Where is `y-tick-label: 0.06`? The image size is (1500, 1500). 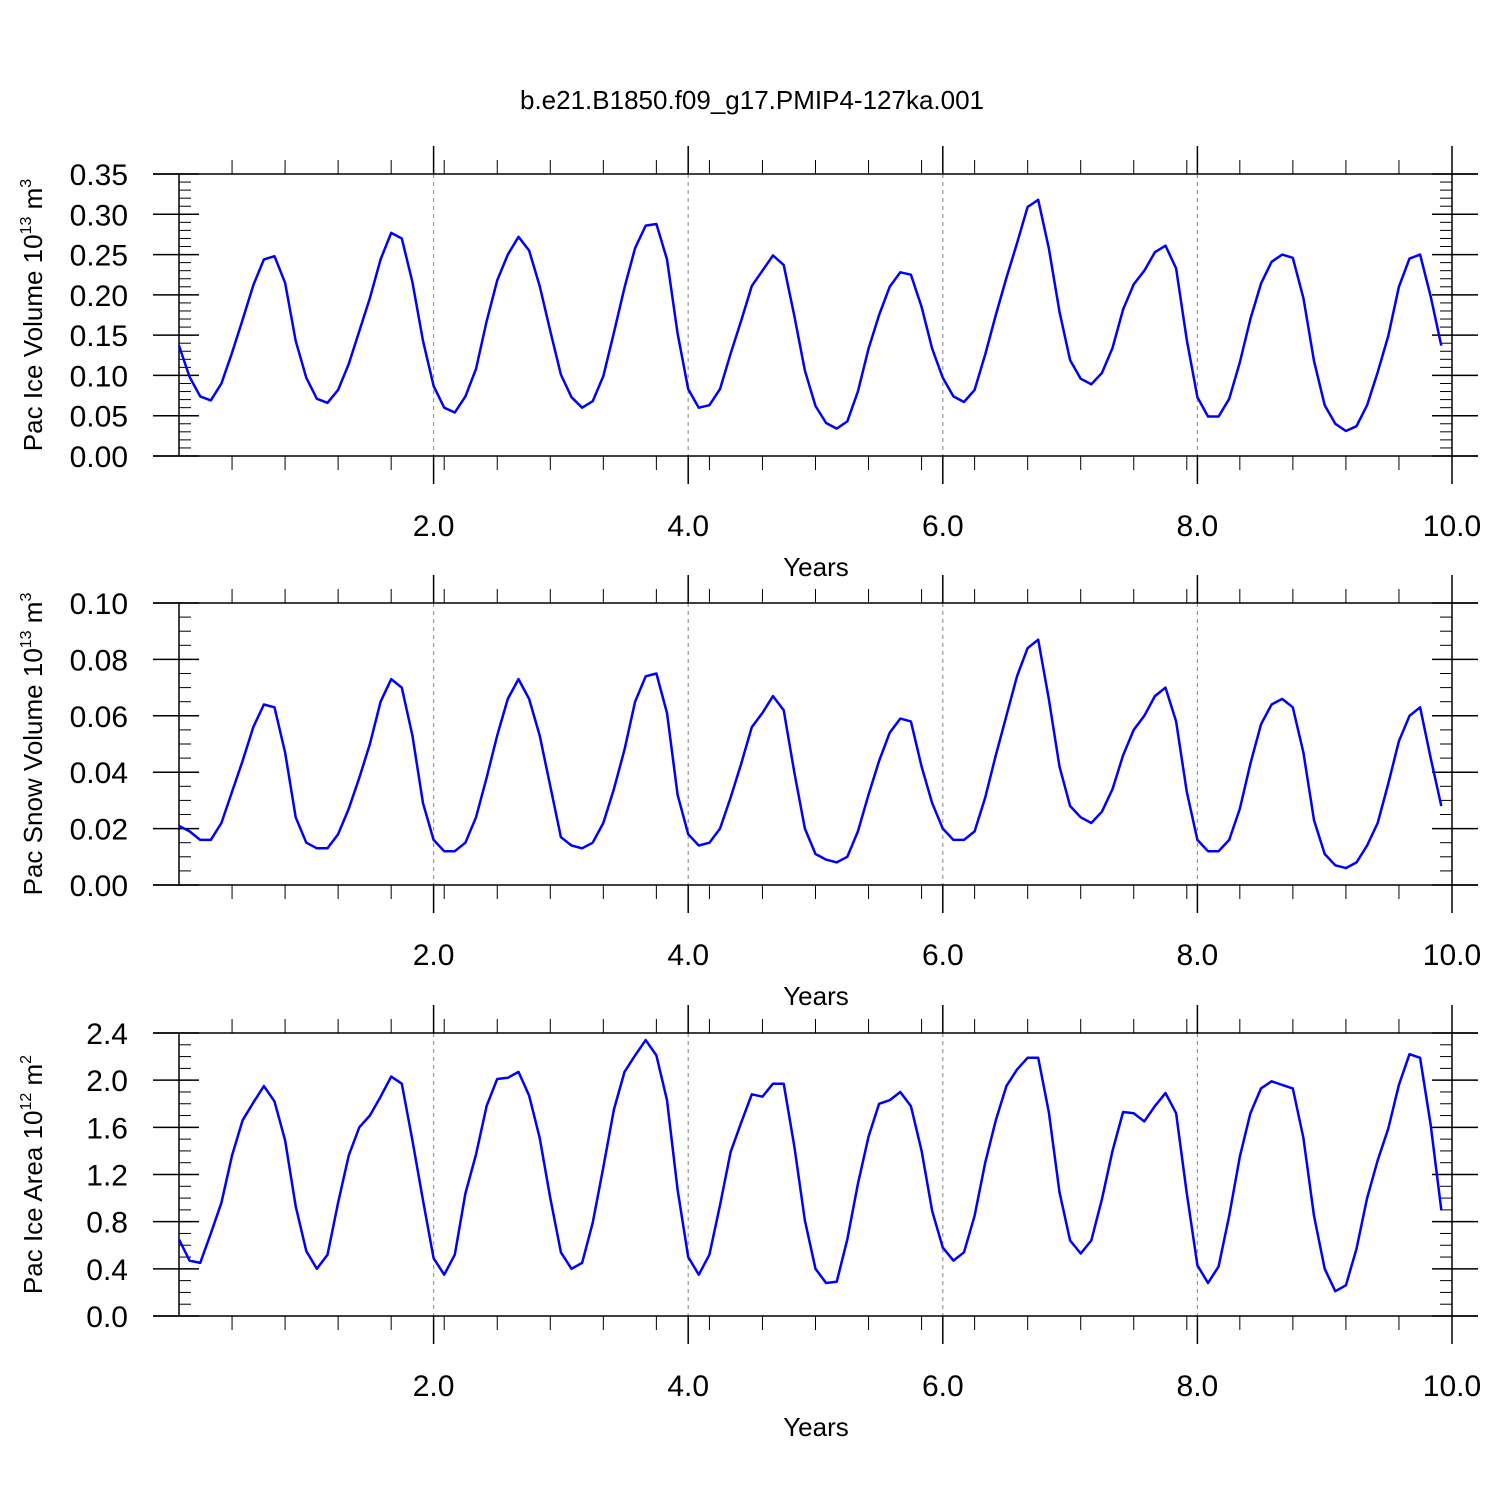 y-tick-label: 0.06 is located at coordinates (99, 717).